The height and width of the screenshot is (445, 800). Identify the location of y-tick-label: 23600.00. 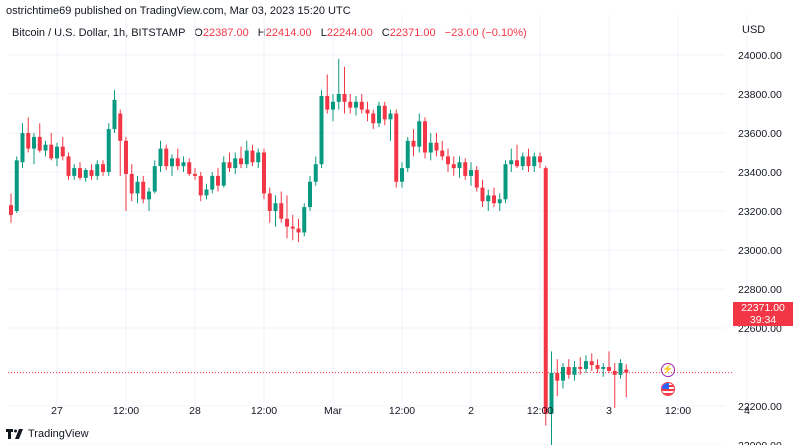
(760, 134).